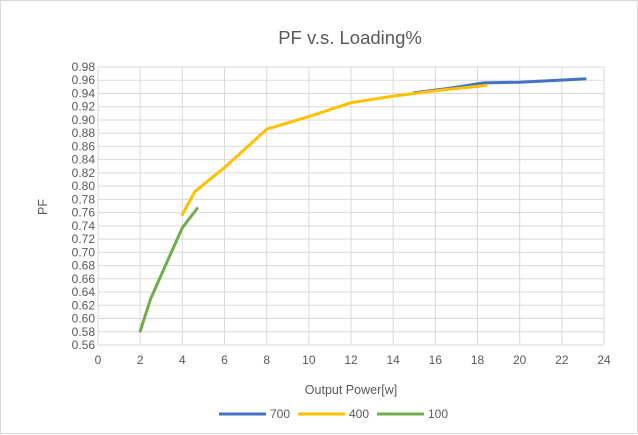 This screenshot has height=435, width=638. I want to click on y-tick-label: 0.56, so click(84, 345).